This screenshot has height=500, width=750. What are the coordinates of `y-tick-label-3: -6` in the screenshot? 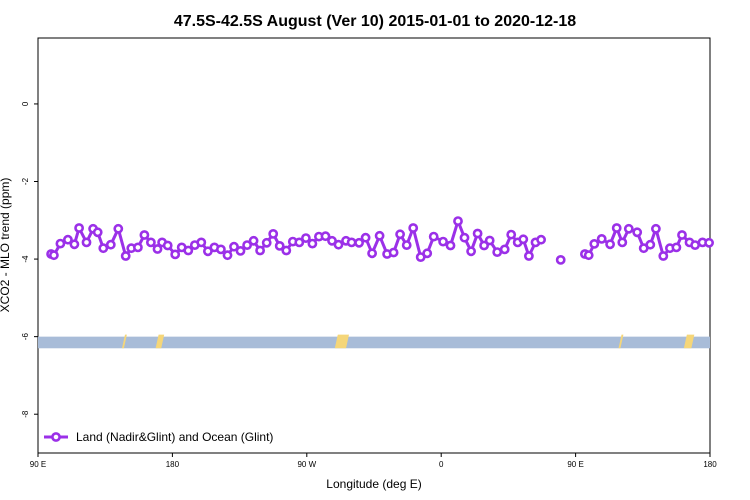 It's located at (25, 337).